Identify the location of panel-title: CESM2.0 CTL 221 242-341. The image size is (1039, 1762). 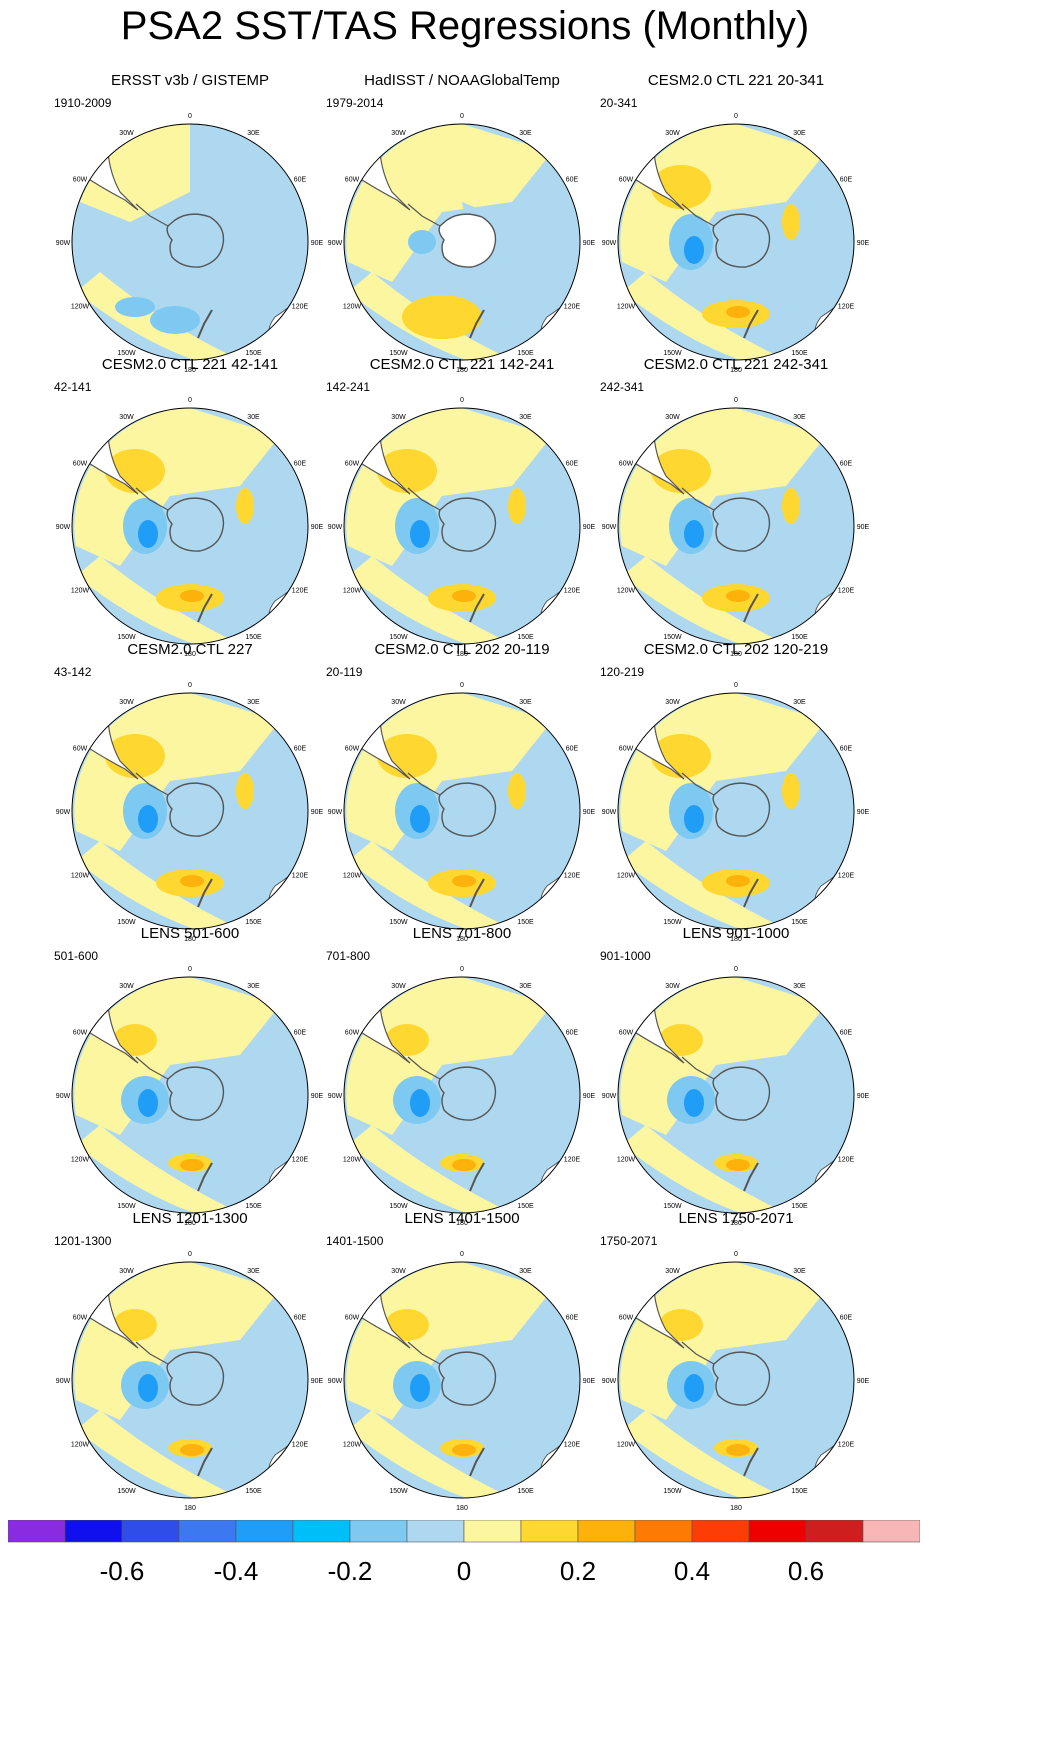
(736, 364).